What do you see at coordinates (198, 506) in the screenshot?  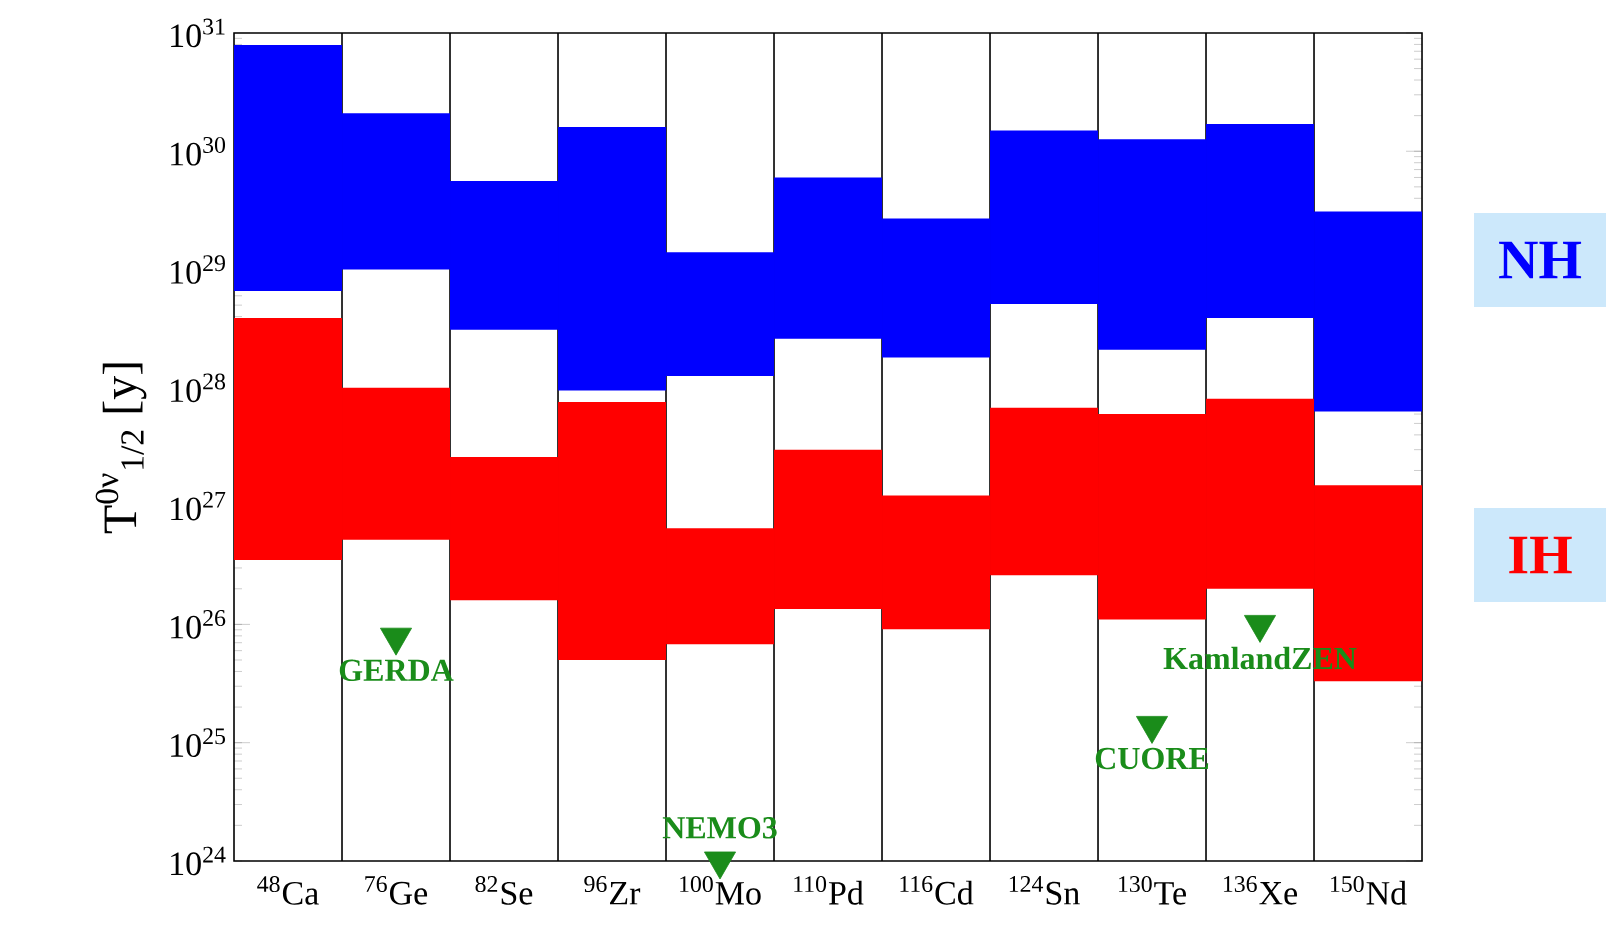 I see `y-tick-label: 10$^{27}$` at bounding box center [198, 506].